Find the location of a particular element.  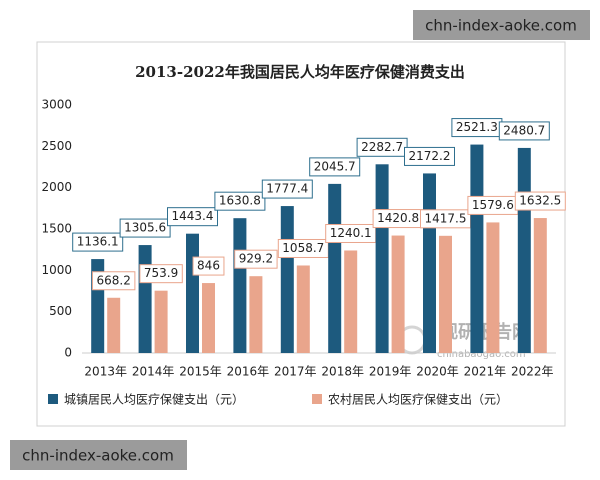

value-label: 2521.3 is located at coordinates (477, 127).